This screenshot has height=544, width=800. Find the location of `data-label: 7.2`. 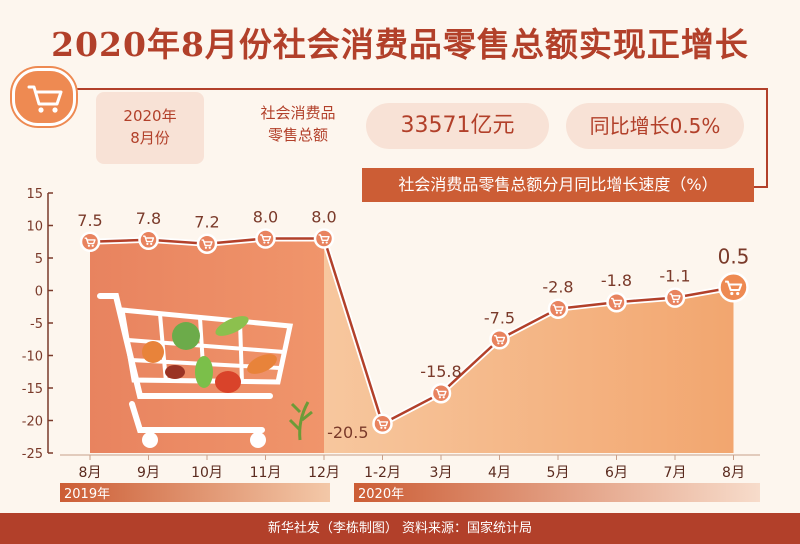

data-label: 7.2 is located at coordinates (206, 222).